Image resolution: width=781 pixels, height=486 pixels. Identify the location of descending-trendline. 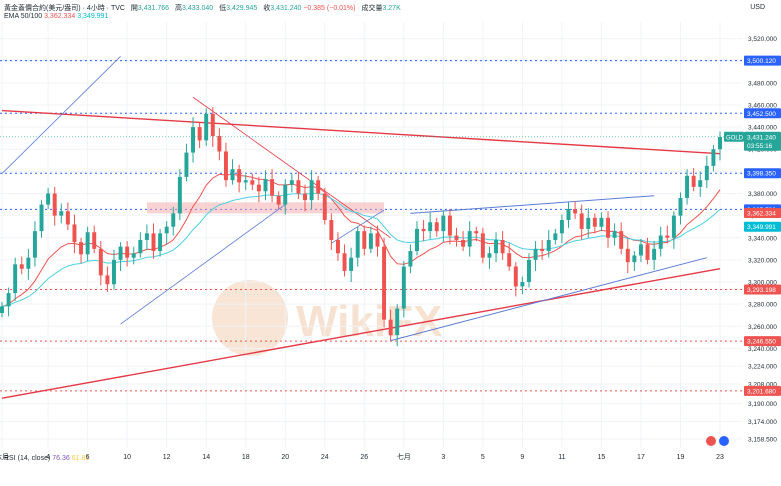
(361, 132).